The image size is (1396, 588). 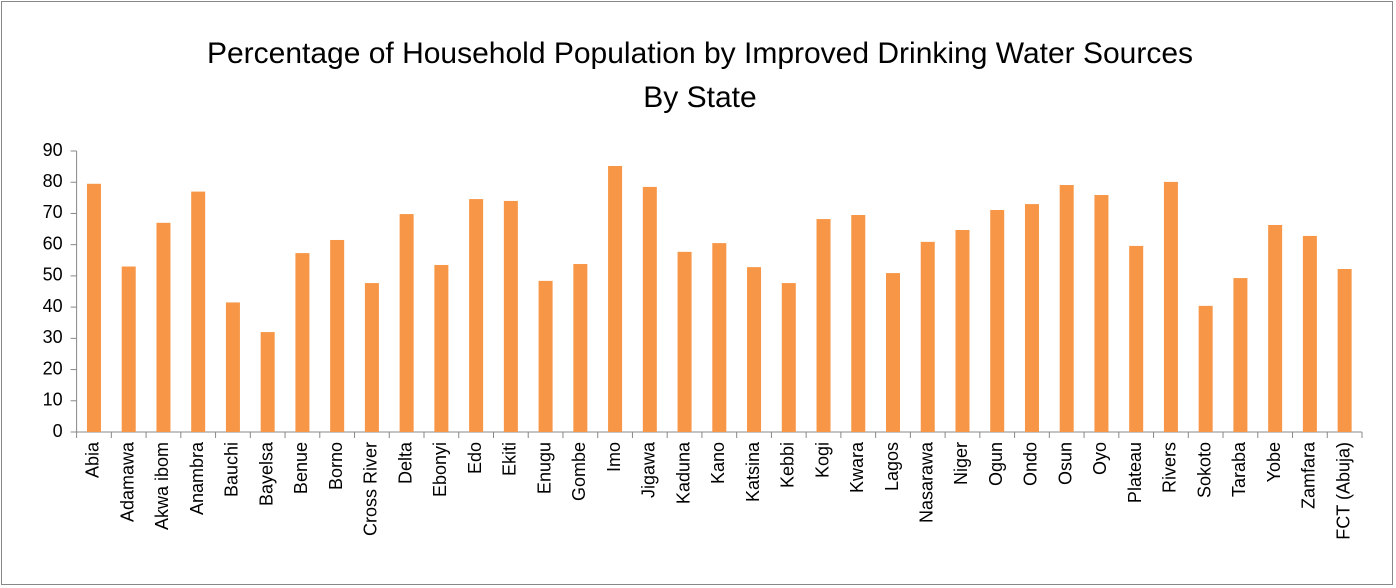 I want to click on y-tick-label: 30, so click(x=53, y=337).